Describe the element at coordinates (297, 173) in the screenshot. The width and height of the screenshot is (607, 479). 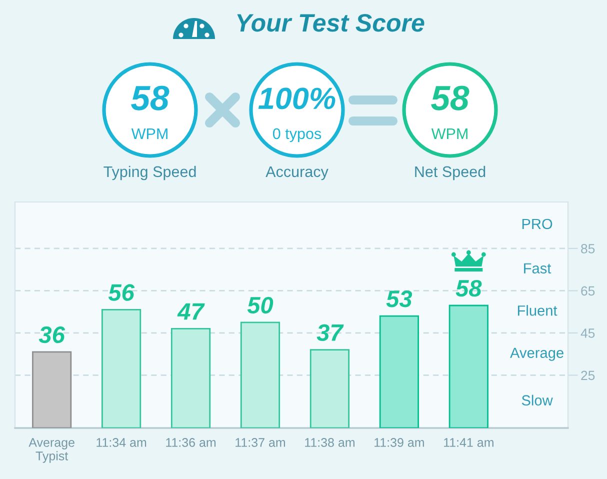
I see `text: Accuracy` at that location.